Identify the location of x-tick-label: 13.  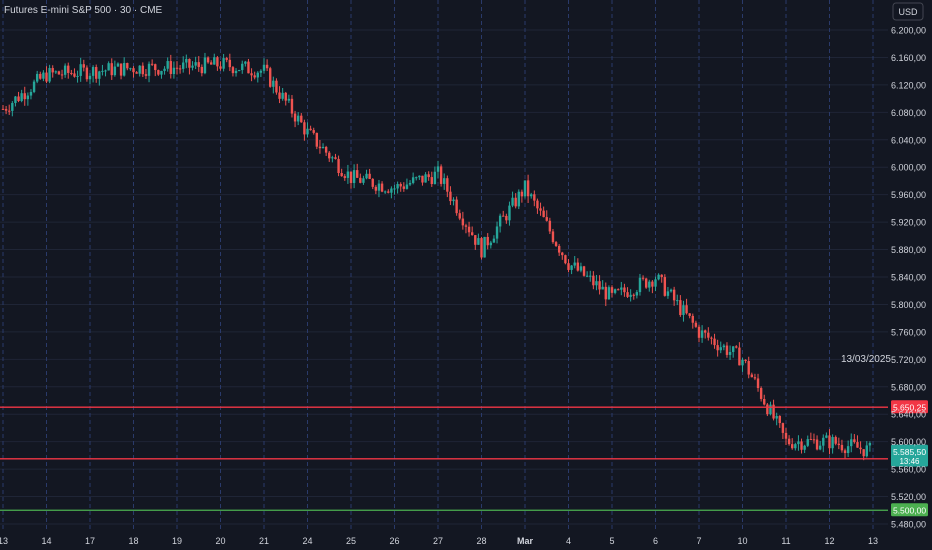
(873, 541).